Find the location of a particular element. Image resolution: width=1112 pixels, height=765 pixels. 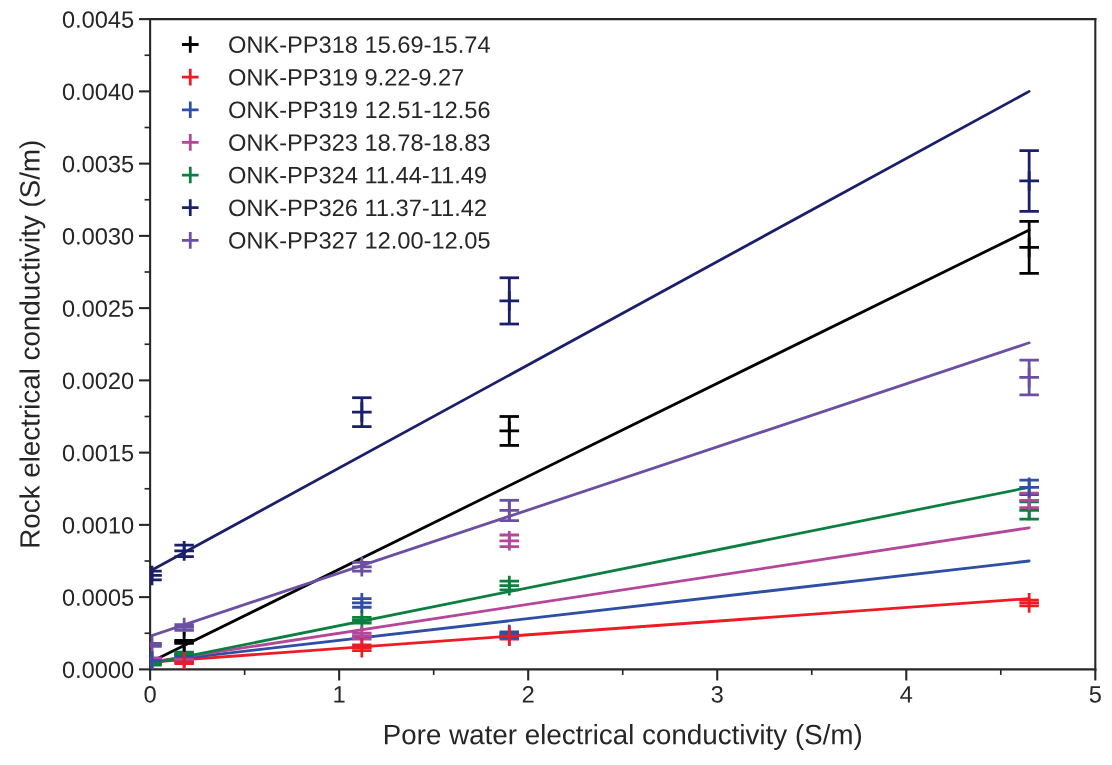

y-tick-label: 0.0015 is located at coordinates (98, 453).